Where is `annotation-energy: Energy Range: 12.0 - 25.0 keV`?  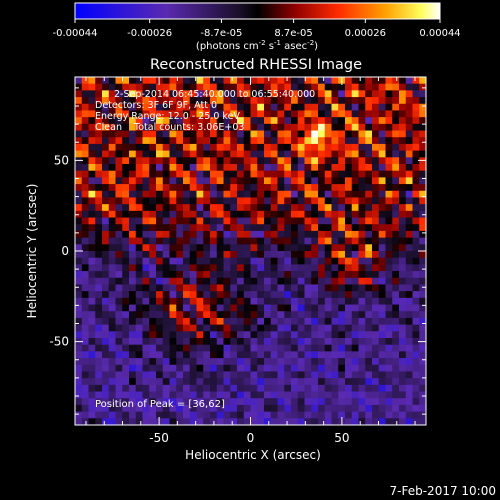
annotation-energy: Energy Range: 12.0 - 25.0 keV is located at coordinates (167, 116).